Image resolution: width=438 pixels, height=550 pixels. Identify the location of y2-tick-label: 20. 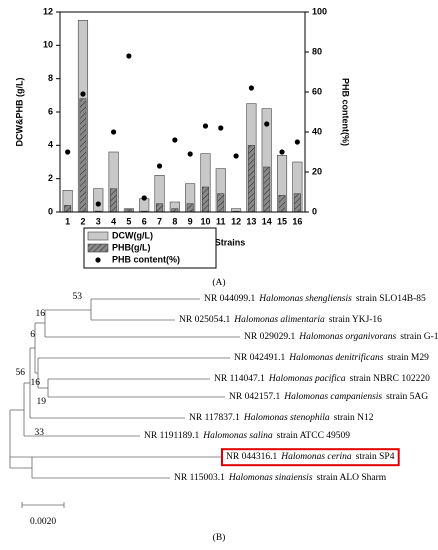
(317, 171).